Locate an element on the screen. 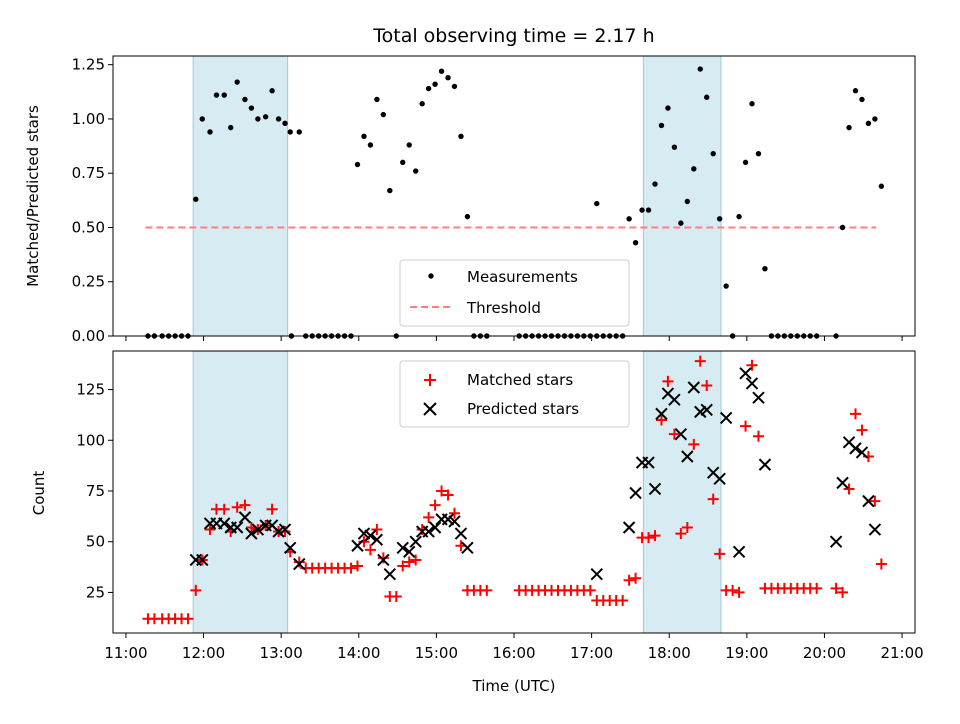 The width and height of the screenshot is (960, 724). bottom-x-tick-label: 13:00 is located at coordinates (281, 653).